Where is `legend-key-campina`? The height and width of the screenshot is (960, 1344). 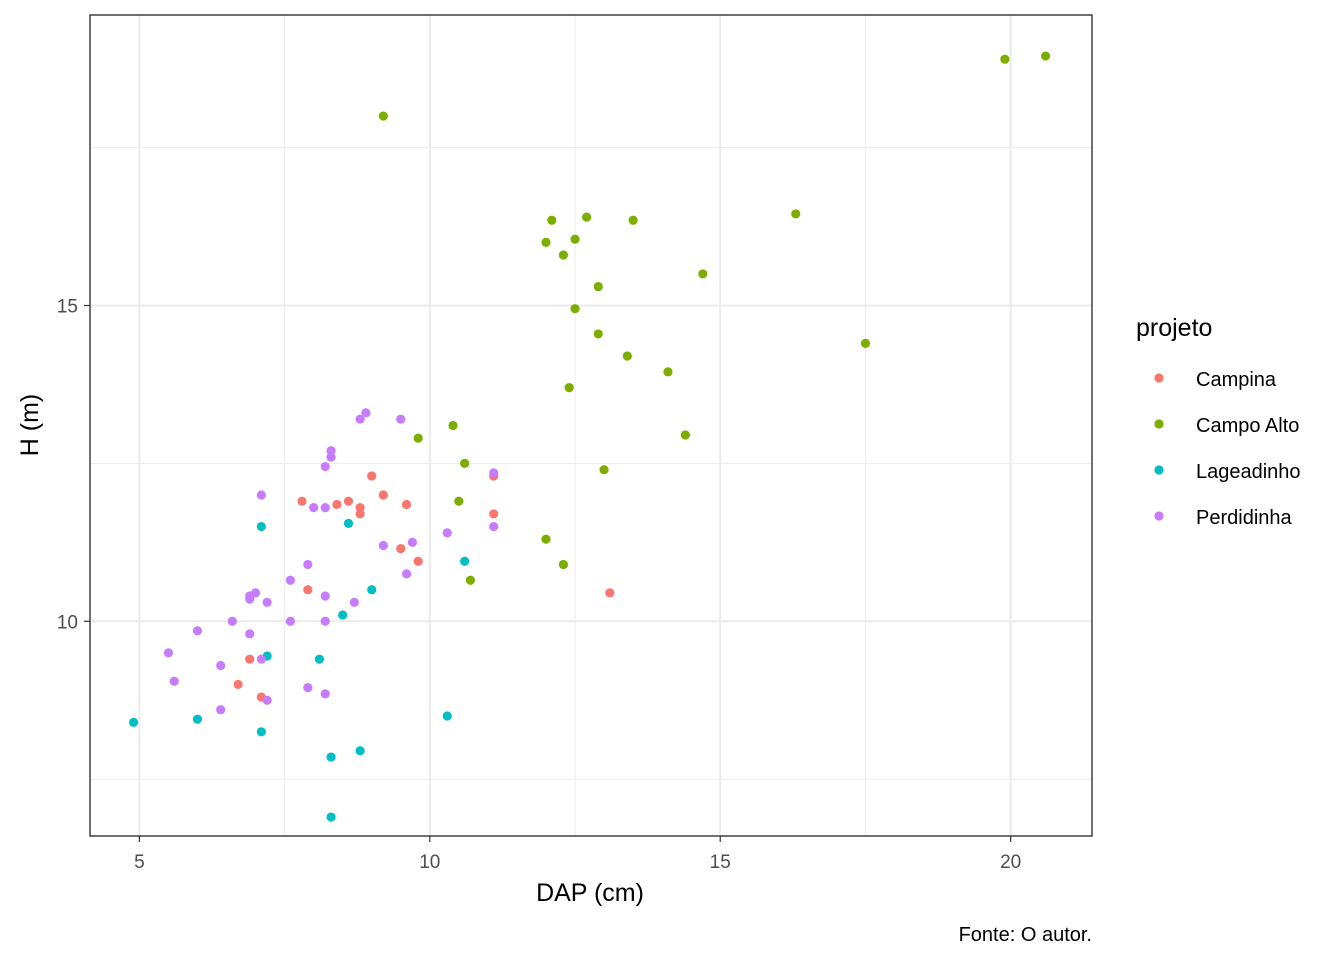 legend-key-campina is located at coordinates (1159, 378).